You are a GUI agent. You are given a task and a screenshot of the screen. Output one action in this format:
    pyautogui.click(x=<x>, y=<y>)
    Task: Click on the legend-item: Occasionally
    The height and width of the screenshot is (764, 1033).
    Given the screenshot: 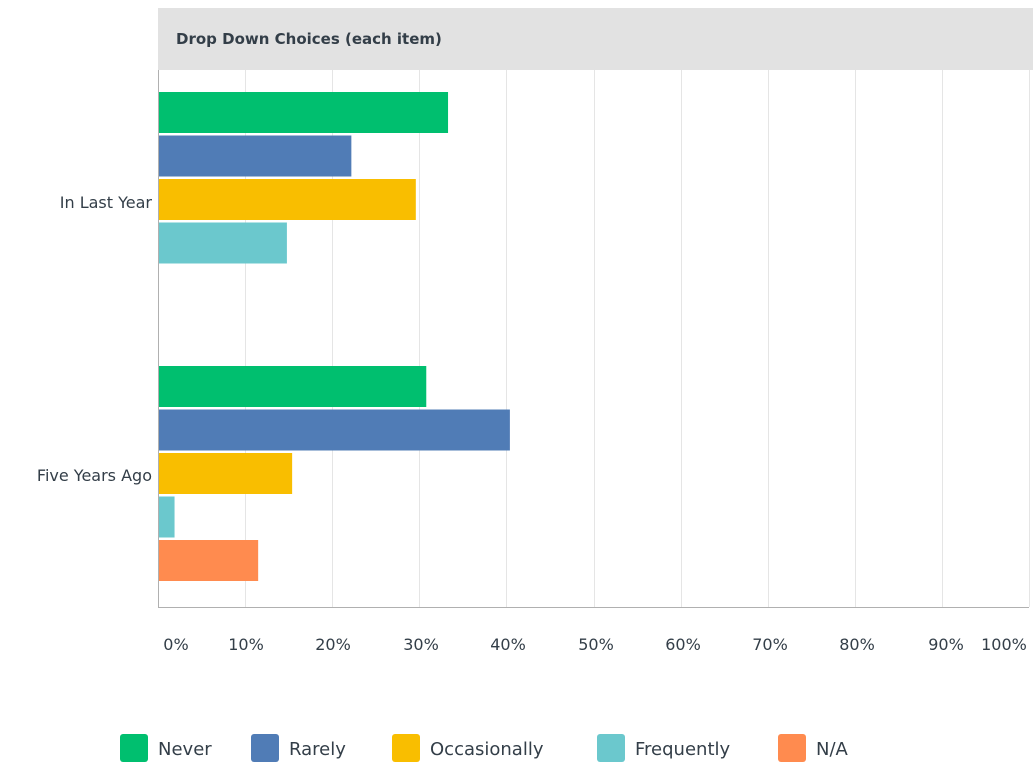 What is the action you would take?
    pyautogui.click(x=468, y=748)
    